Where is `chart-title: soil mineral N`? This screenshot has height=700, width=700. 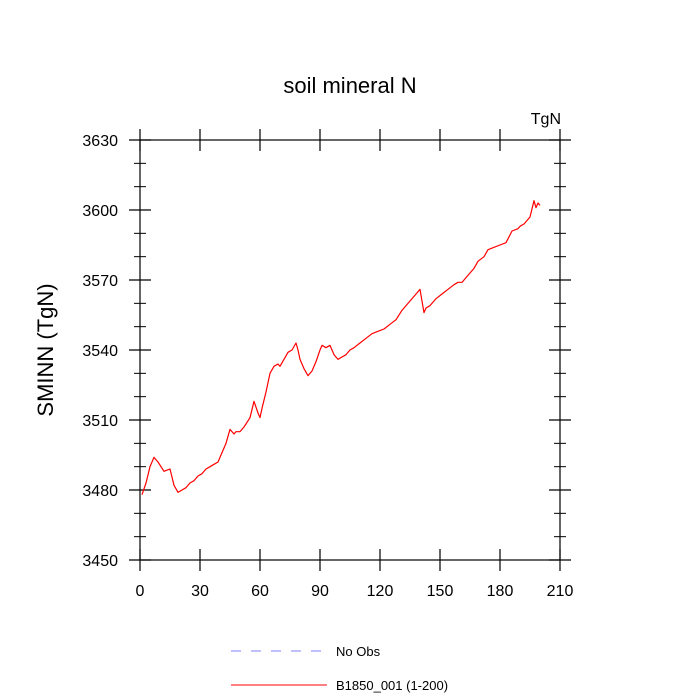 chart-title: soil mineral N is located at coordinates (349, 85).